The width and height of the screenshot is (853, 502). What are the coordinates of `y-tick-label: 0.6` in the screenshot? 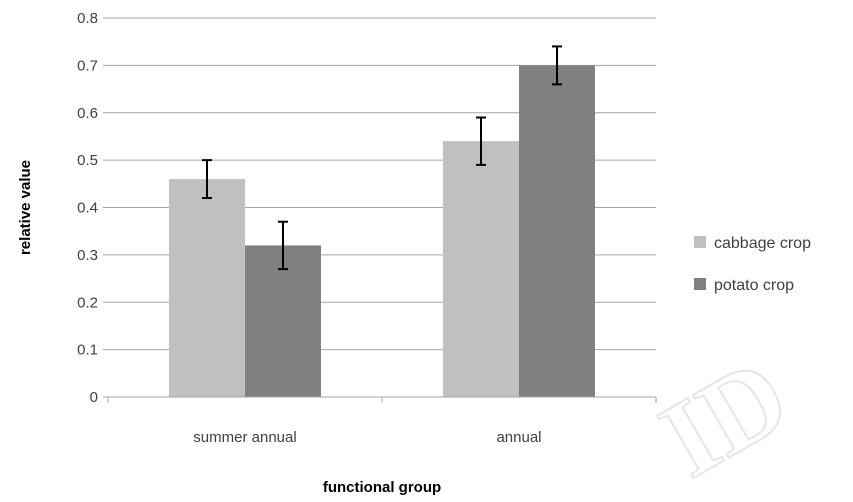 It's located at (87, 113).